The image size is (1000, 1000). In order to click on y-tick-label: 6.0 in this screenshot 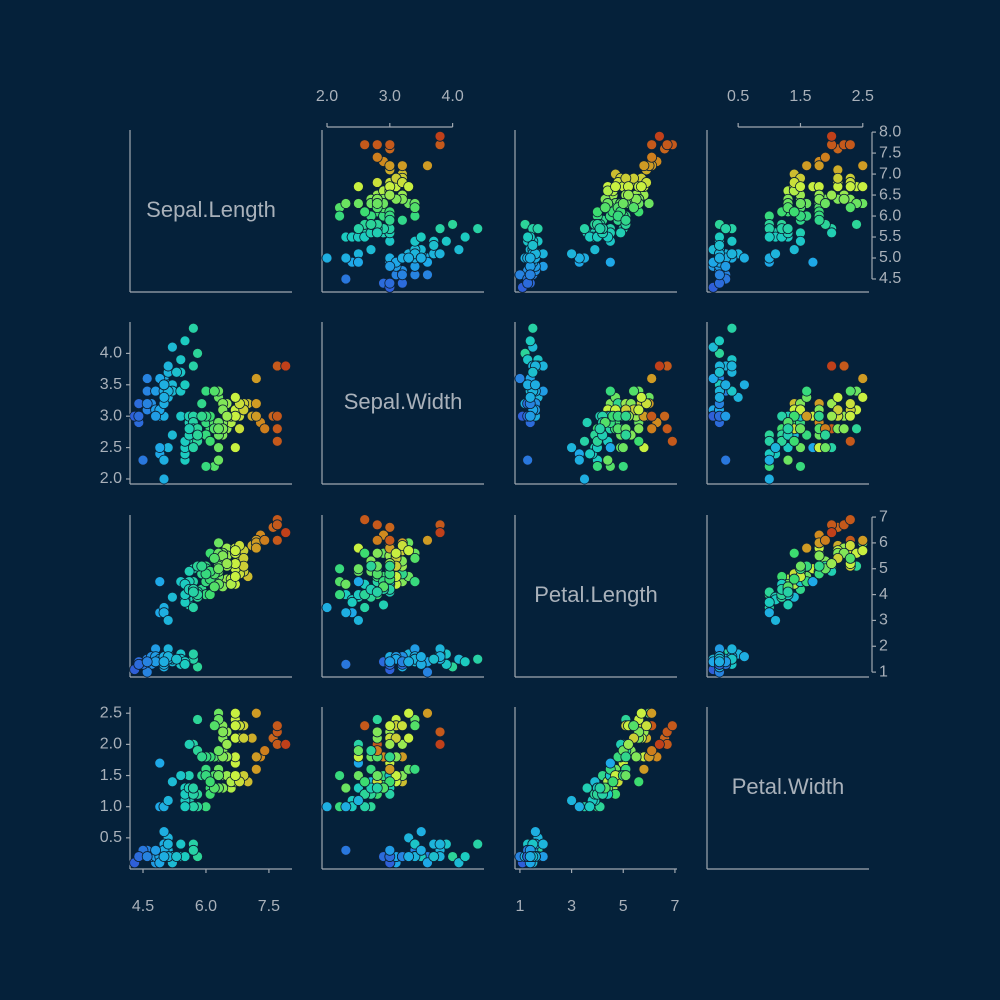, I will do `click(890, 215)`.